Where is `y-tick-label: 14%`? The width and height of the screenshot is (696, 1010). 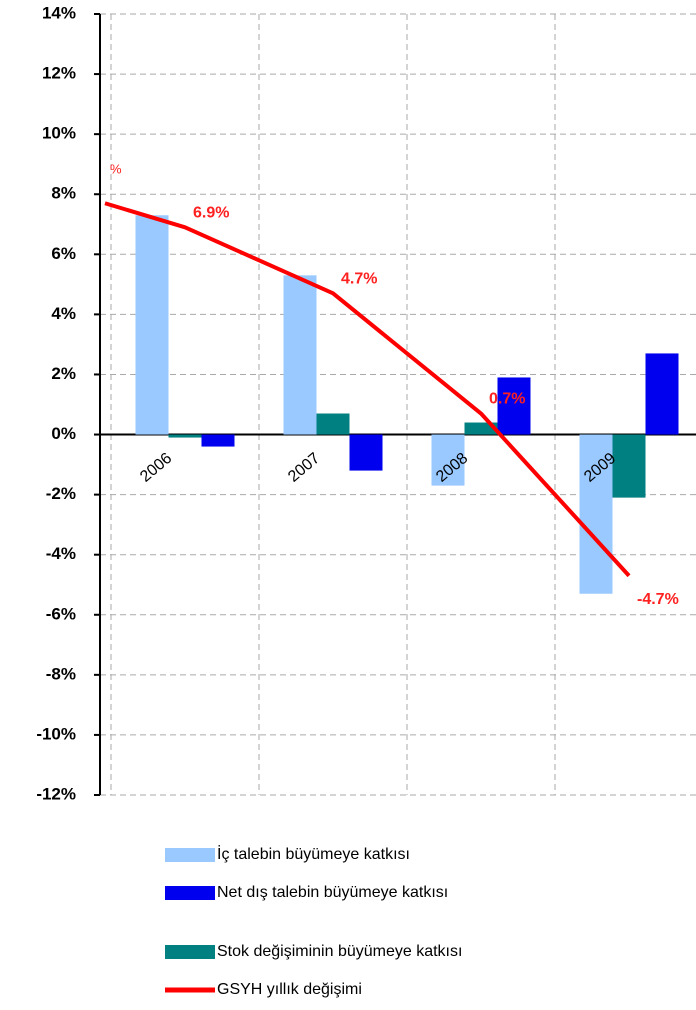 y-tick-label: 14% is located at coordinates (59, 12).